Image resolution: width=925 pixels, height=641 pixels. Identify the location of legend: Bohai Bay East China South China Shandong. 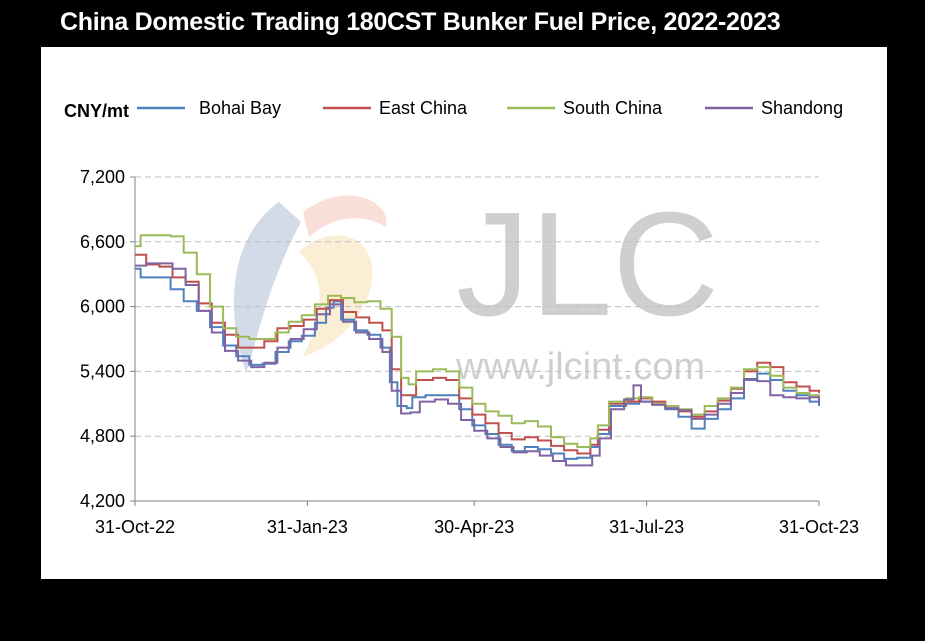
(490, 108).